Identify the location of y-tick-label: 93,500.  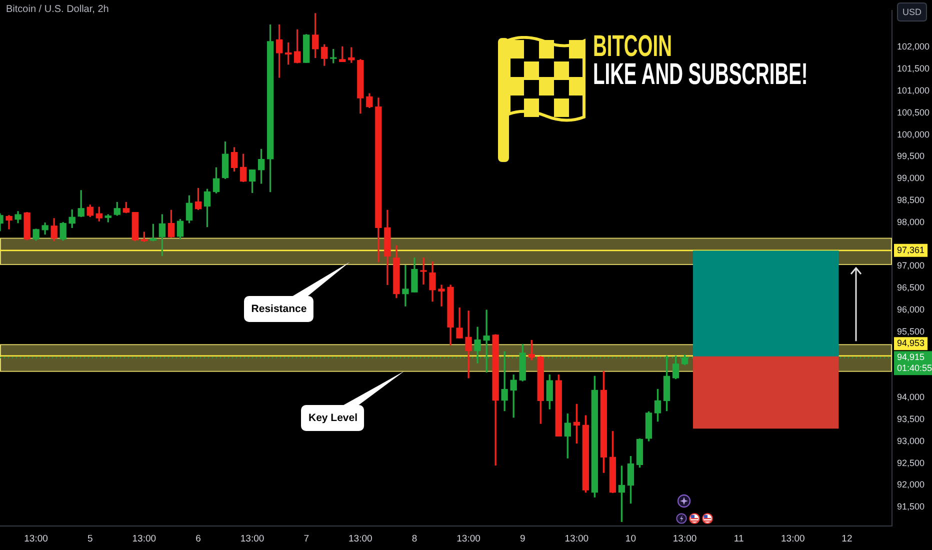
(911, 419).